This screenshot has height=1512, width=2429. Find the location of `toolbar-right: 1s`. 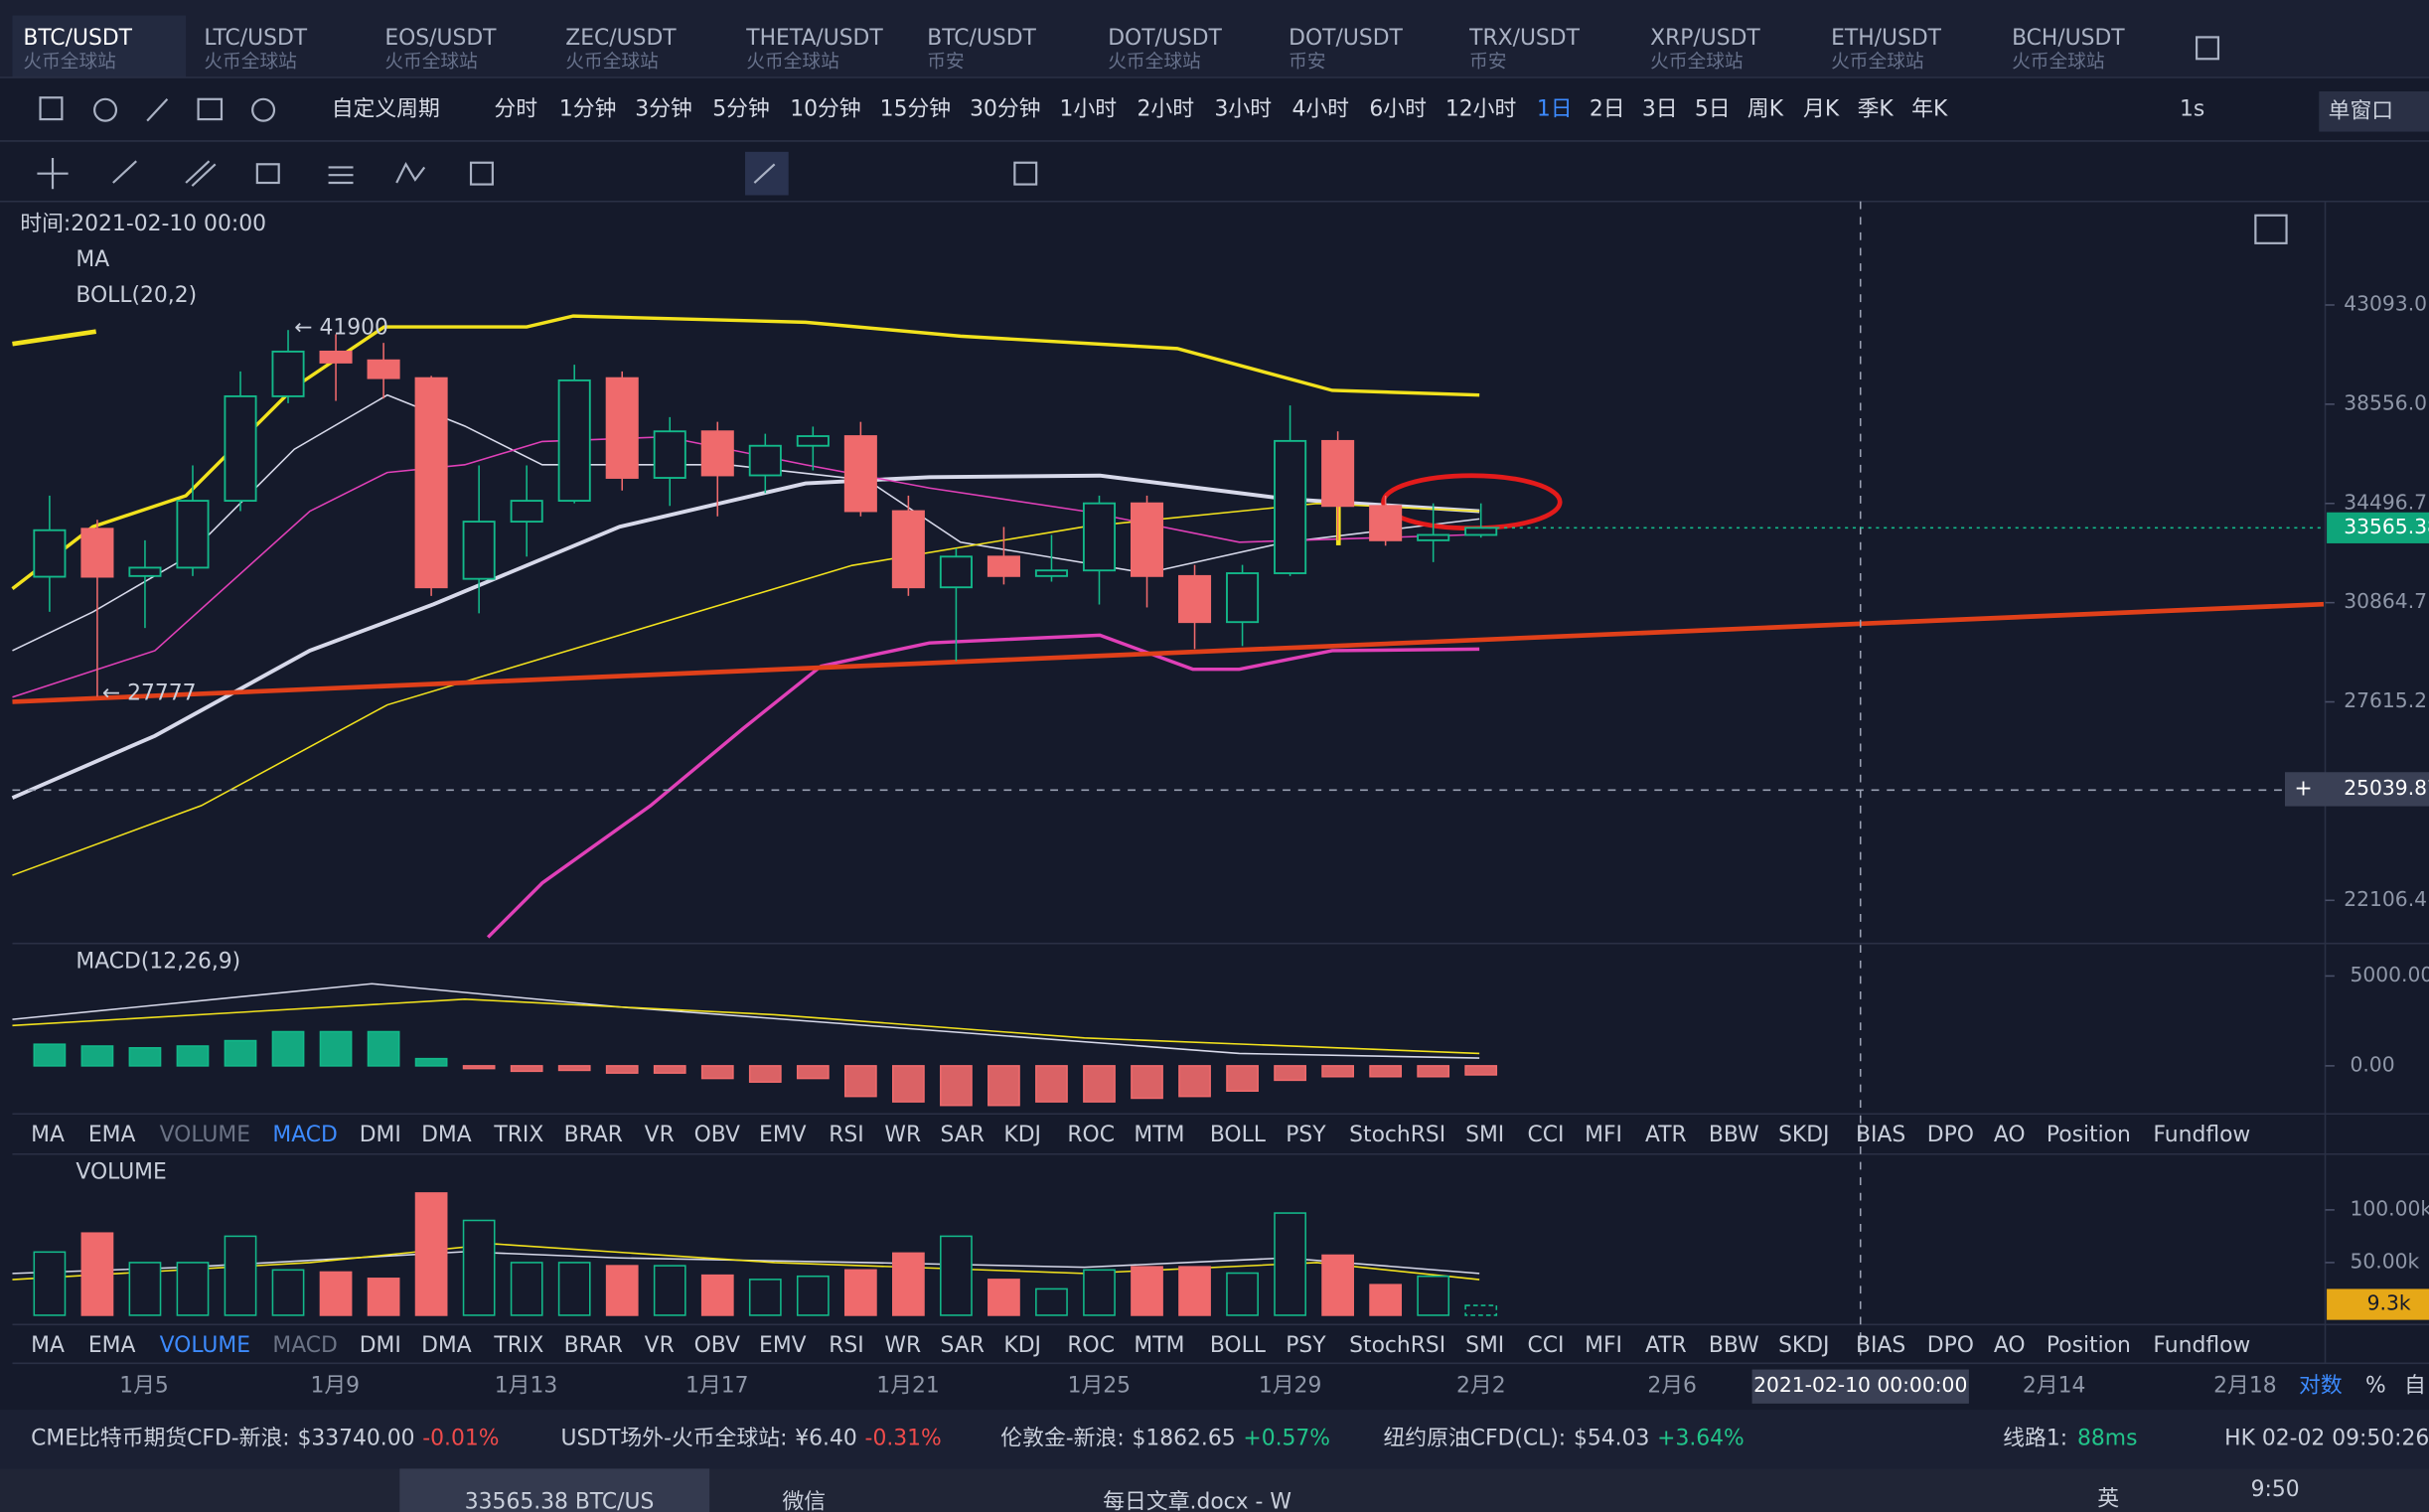

toolbar-right: 1s is located at coordinates (2192, 109).